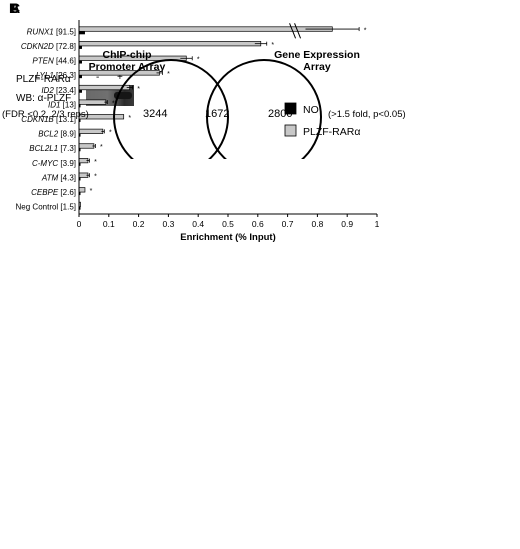  Describe the element at coordinates (44, 98) in the screenshot. I see `blot-label: WB: α-PLZF` at that location.